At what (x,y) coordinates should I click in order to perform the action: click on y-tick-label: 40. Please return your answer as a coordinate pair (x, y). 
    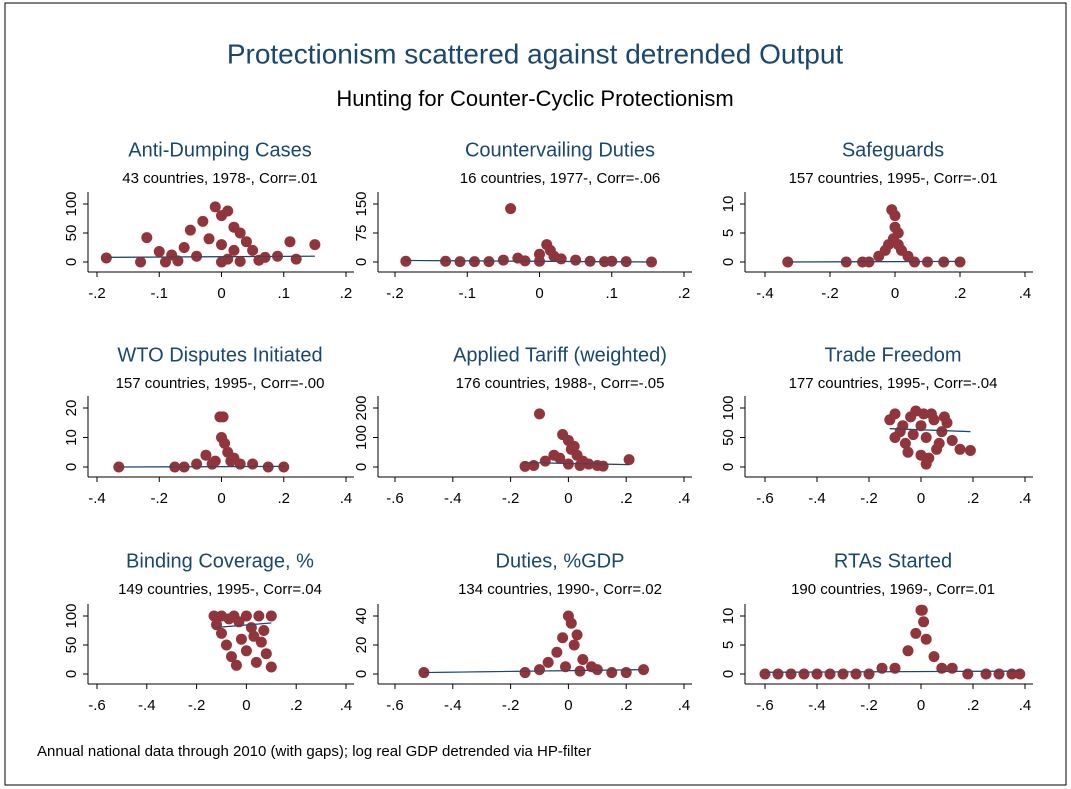
    Looking at the image, I should click on (361, 616).